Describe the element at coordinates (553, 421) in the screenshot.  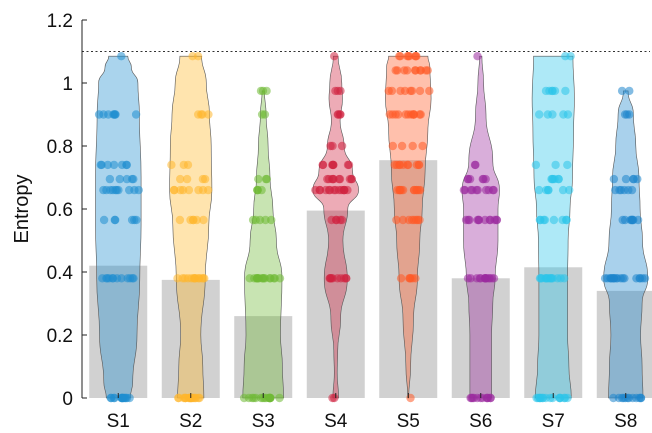
I see `x-tick-label-s7: S7` at that location.